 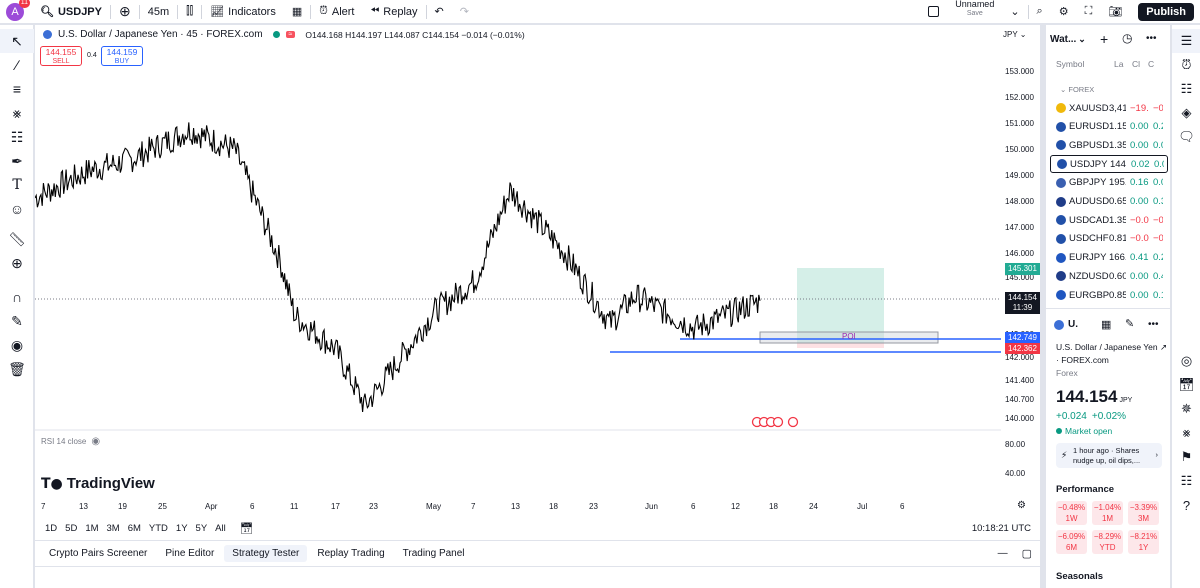 What do you see at coordinates (17, 345) in the screenshot?
I see `hide-drawings-tool: ◉` at bounding box center [17, 345].